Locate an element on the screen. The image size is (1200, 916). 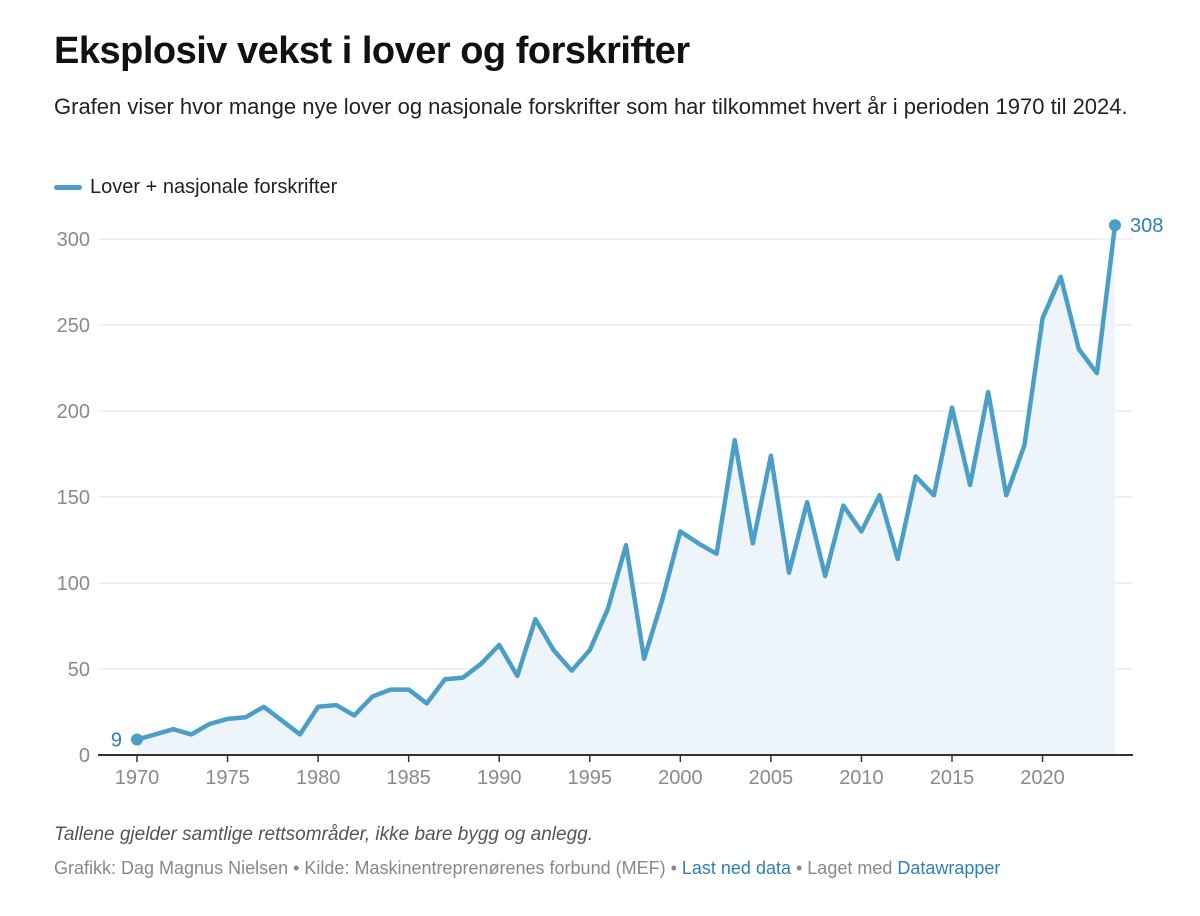
x-tick-label-1985: 1985 is located at coordinates (408, 778).